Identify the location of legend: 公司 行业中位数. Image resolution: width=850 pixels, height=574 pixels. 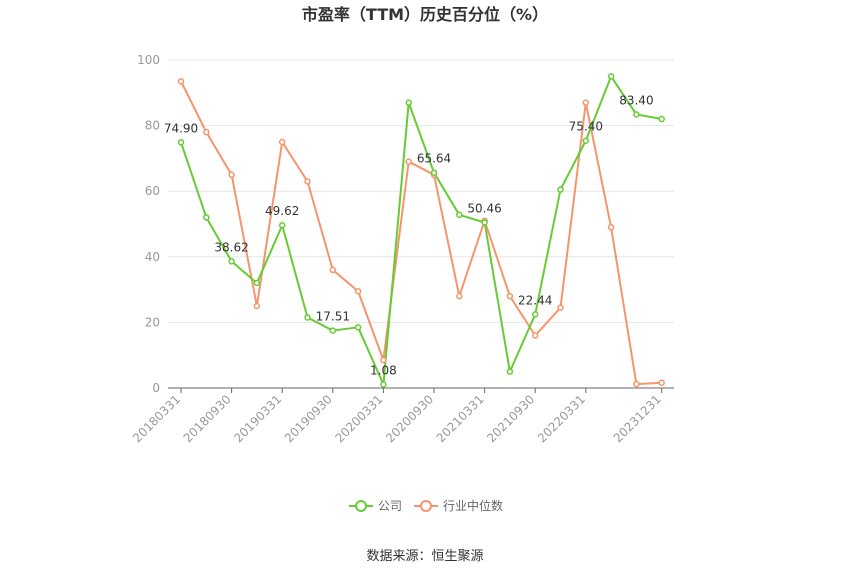
(426, 505).